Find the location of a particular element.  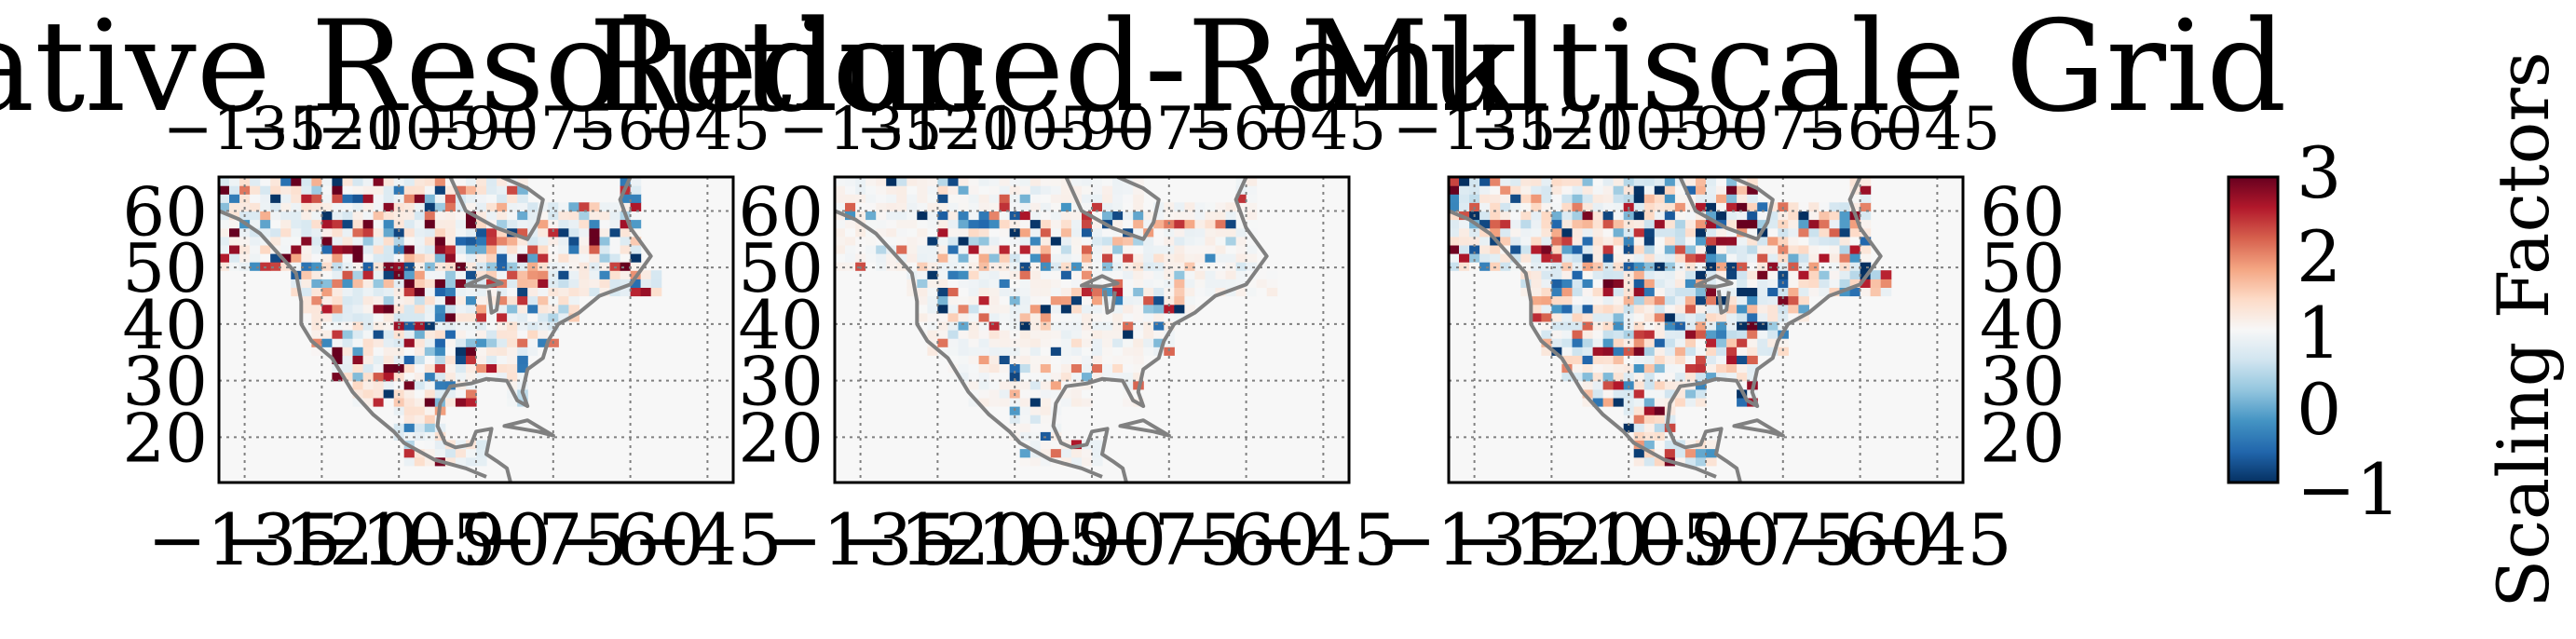

title-reduced: Reduced-Rank is located at coordinates (1054, 70).